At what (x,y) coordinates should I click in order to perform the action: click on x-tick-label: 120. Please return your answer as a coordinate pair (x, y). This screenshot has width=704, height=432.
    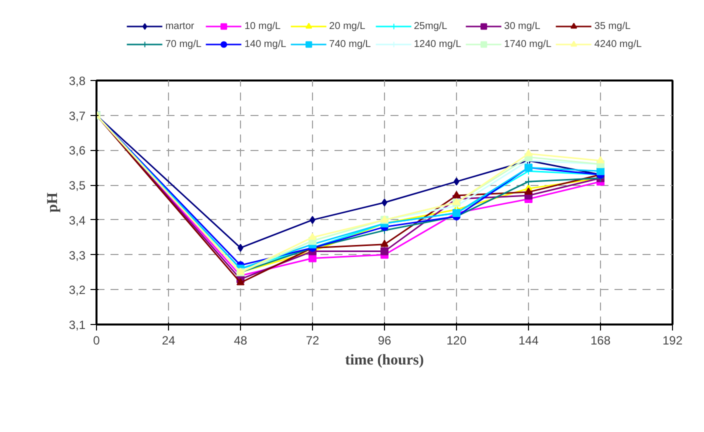
    Looking at the image, I should click on (456, 341).